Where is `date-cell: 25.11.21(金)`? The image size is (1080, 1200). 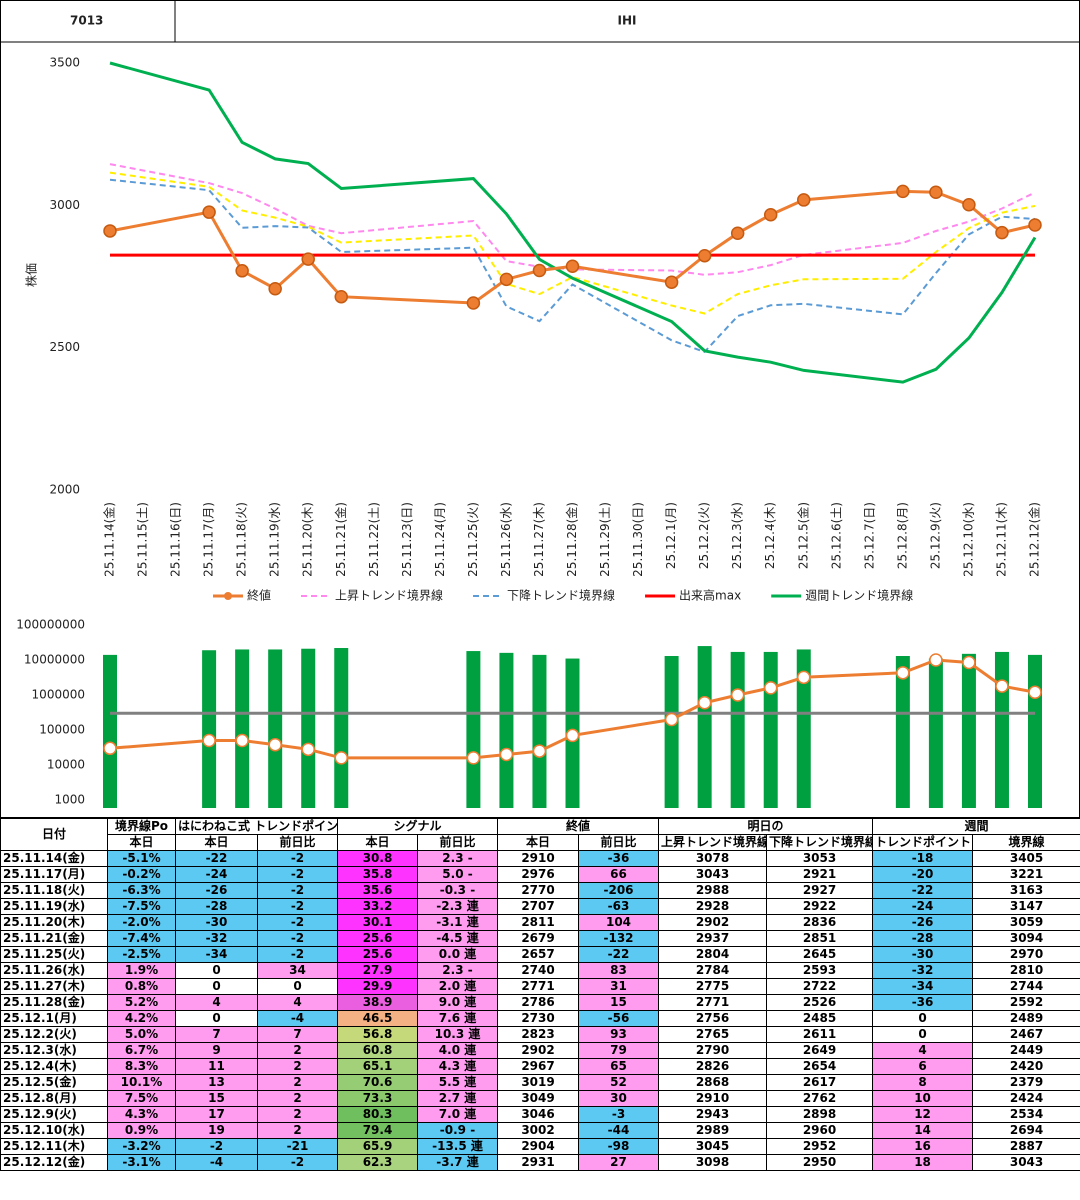
date-cell: 25.11.21(金) is located at coordinates (54, 938).